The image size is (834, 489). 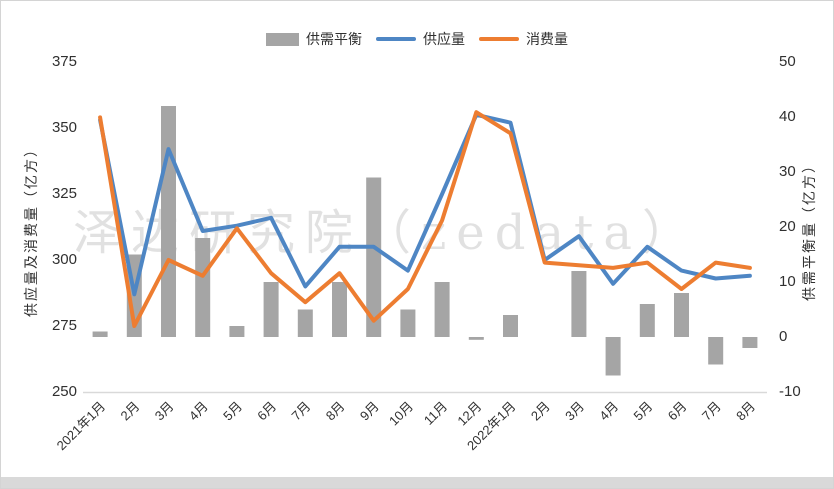 I want to click on legend-item-consumption: 消费量, so click(x=523, y=39).